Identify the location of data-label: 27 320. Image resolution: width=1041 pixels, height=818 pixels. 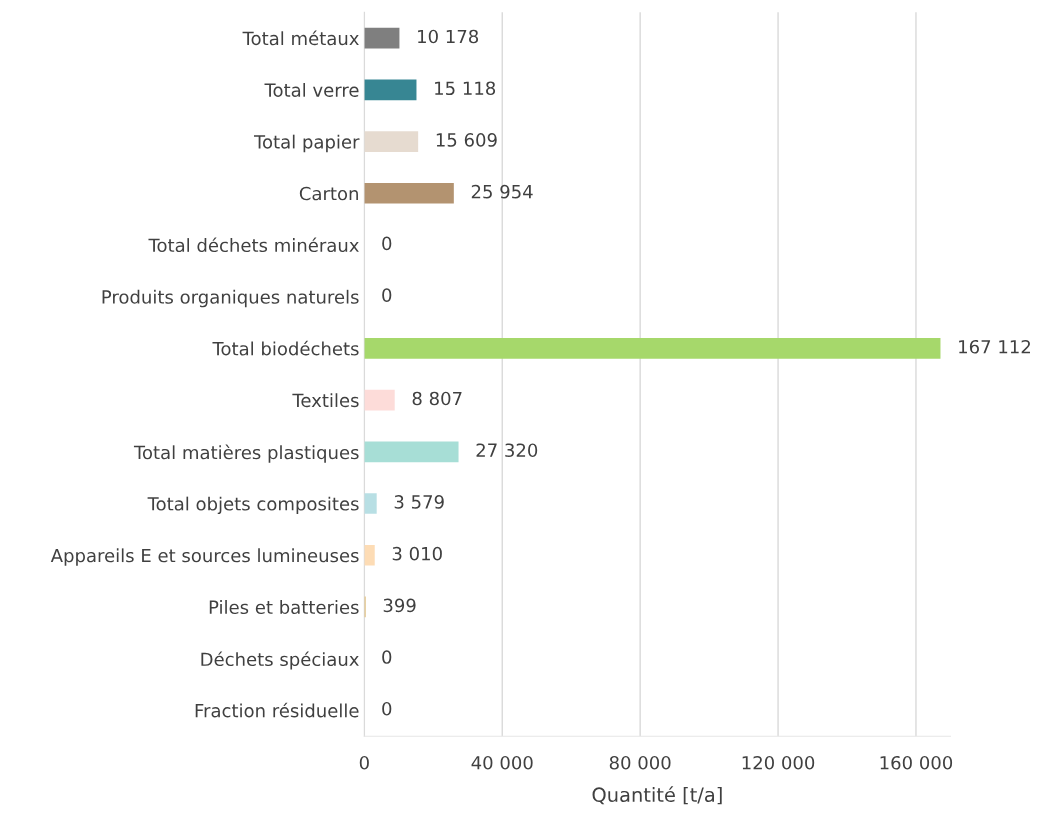
(507, 450).